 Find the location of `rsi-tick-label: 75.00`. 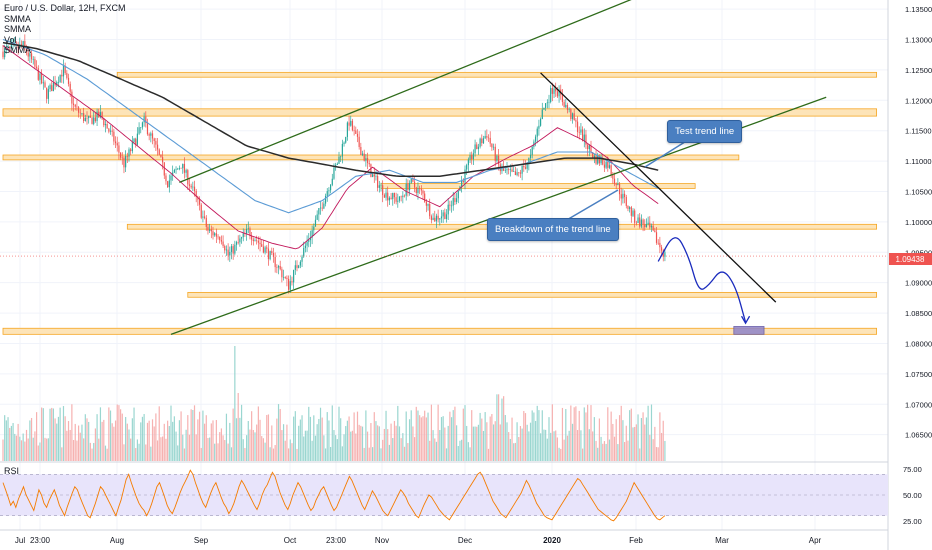

rsi-tick-label: 75.00 is located at coordinates (912, 469).